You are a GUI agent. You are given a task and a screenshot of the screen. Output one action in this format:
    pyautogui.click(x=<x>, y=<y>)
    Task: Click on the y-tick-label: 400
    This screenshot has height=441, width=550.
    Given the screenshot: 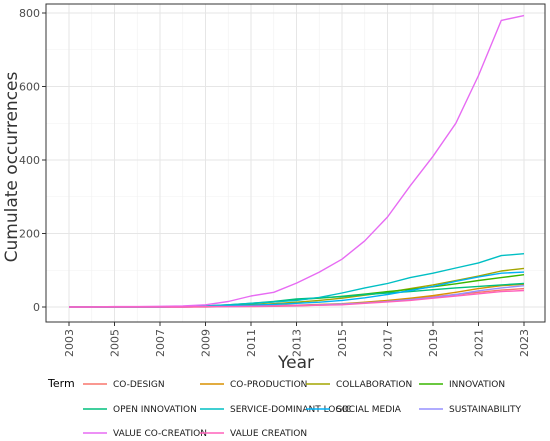 What is the action you would take?
    pyautogui.click(x=29, y=160)
    